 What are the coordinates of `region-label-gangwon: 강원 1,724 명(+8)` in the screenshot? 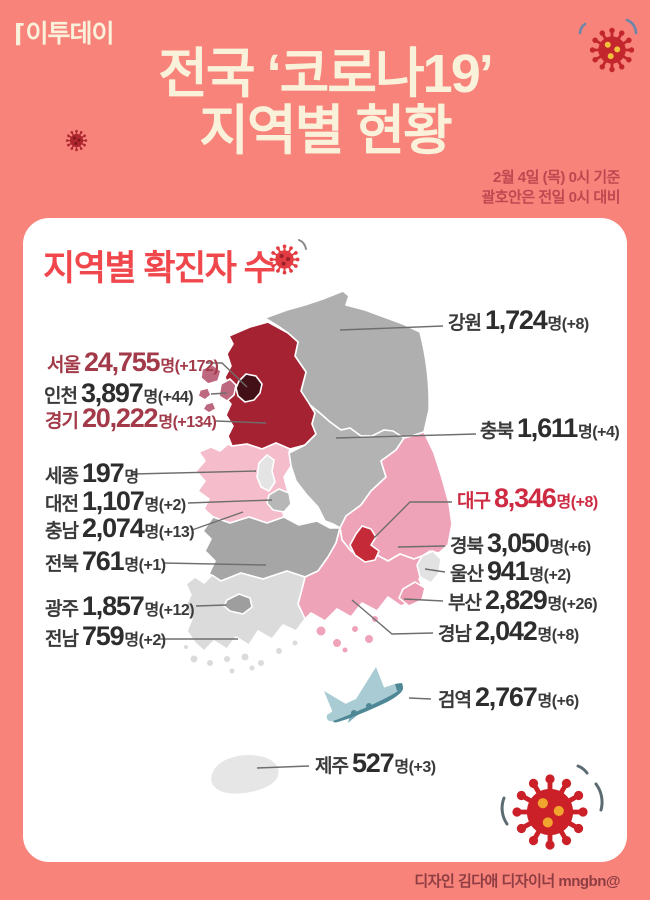 It's located at (518, 320).